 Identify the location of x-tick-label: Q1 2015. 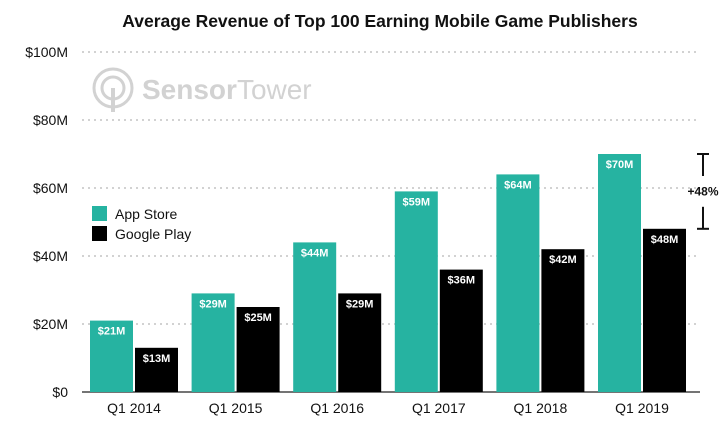
(236, 408).